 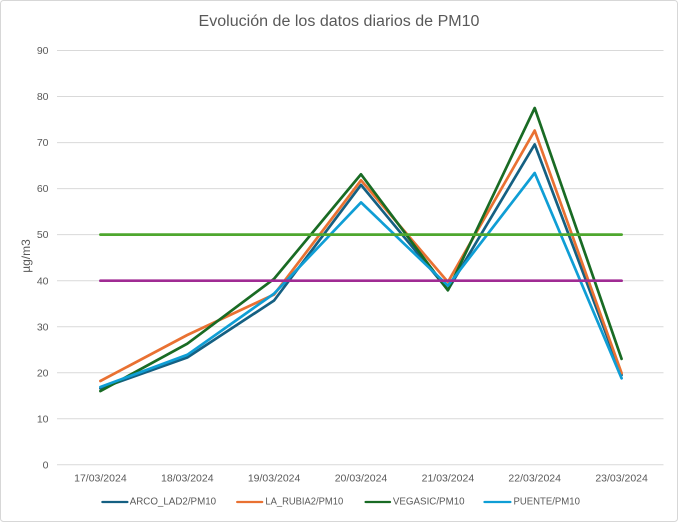 I want to click on svg-text:Evolución de los datos diarios: Evolución de los datos diarios de PM10, so click(x=339, y=21).